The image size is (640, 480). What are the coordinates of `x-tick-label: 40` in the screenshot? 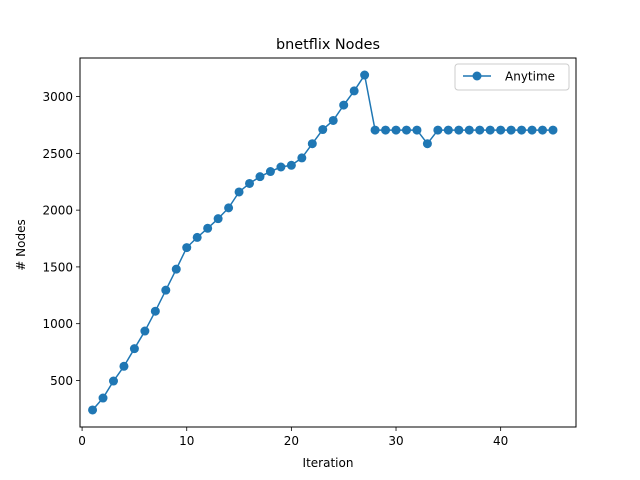 It's located at (500, 441).